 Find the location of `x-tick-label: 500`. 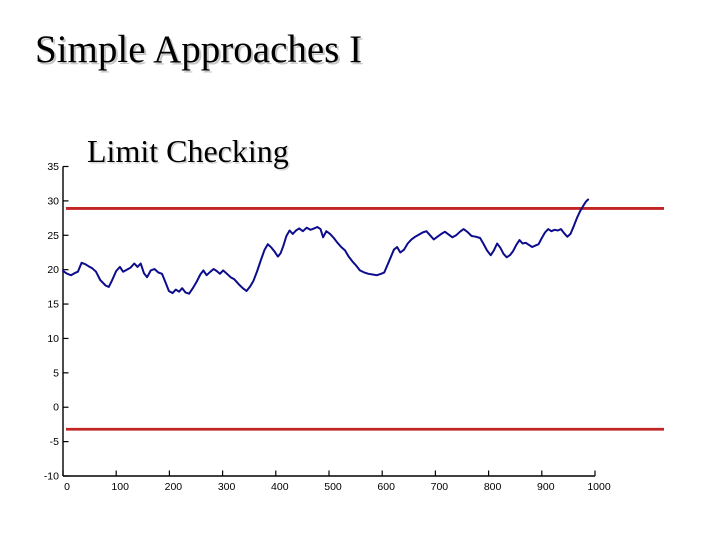

x-tick-label: 500 is located at coordinates (333, 487).